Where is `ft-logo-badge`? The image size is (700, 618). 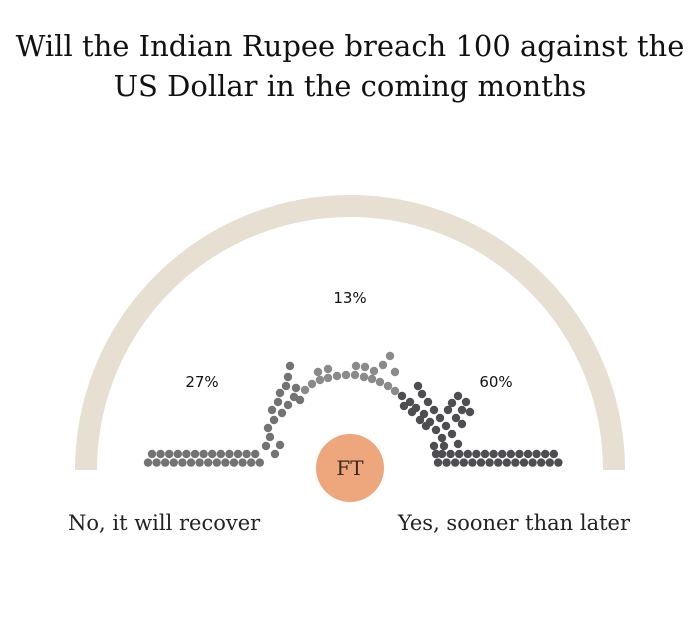
ft-logo-badge is located at coordinates (350, 468).